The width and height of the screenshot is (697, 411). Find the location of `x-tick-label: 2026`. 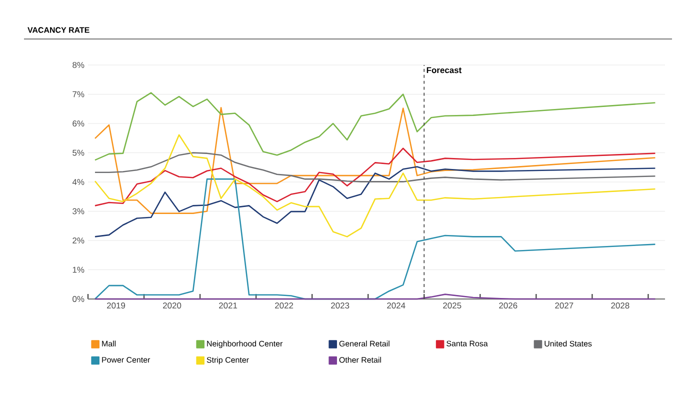

x-tick-label: 2026 is located at coordinates (508, 305).